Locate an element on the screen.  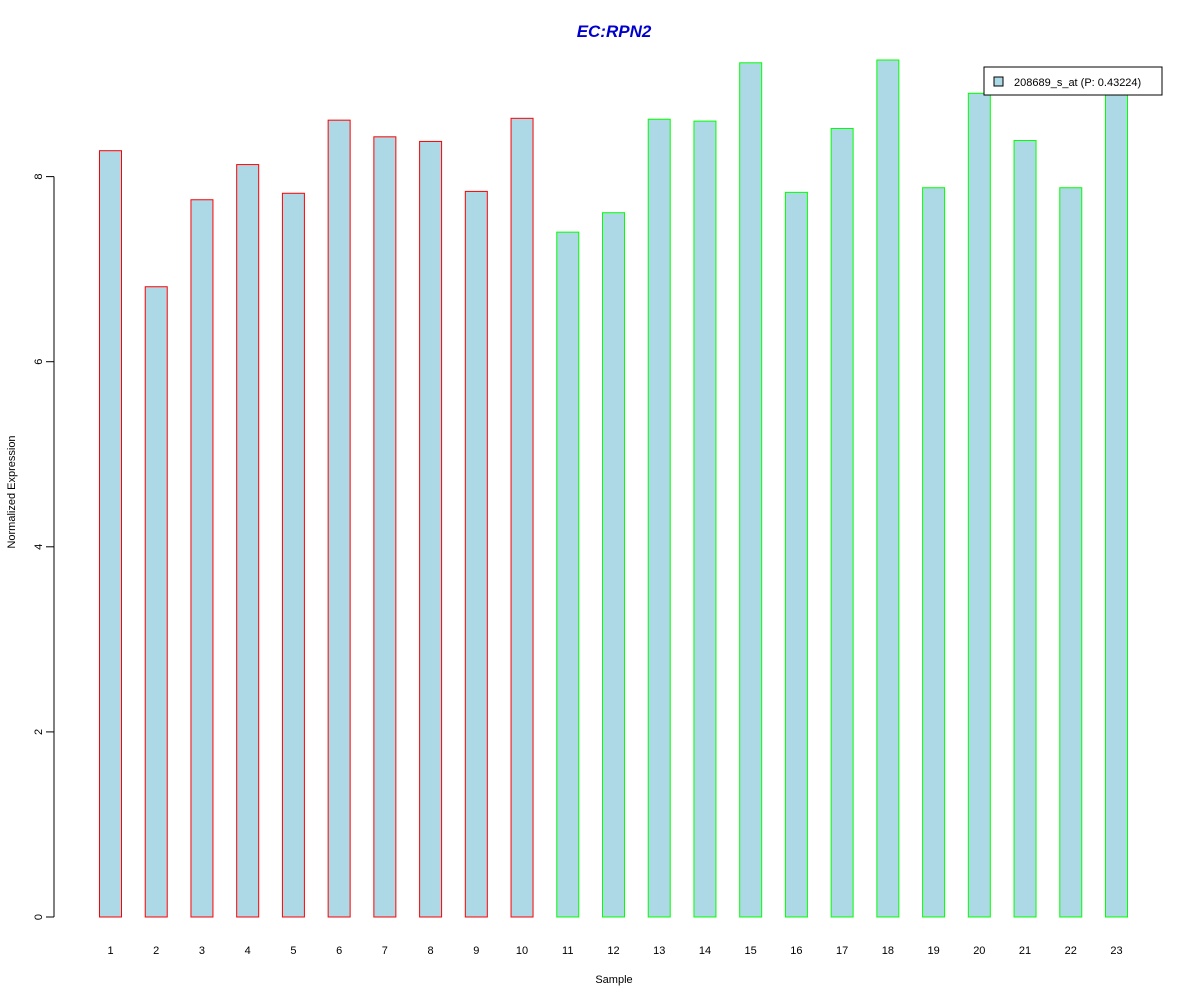
legend-box is located at coordinates (1073, 81).